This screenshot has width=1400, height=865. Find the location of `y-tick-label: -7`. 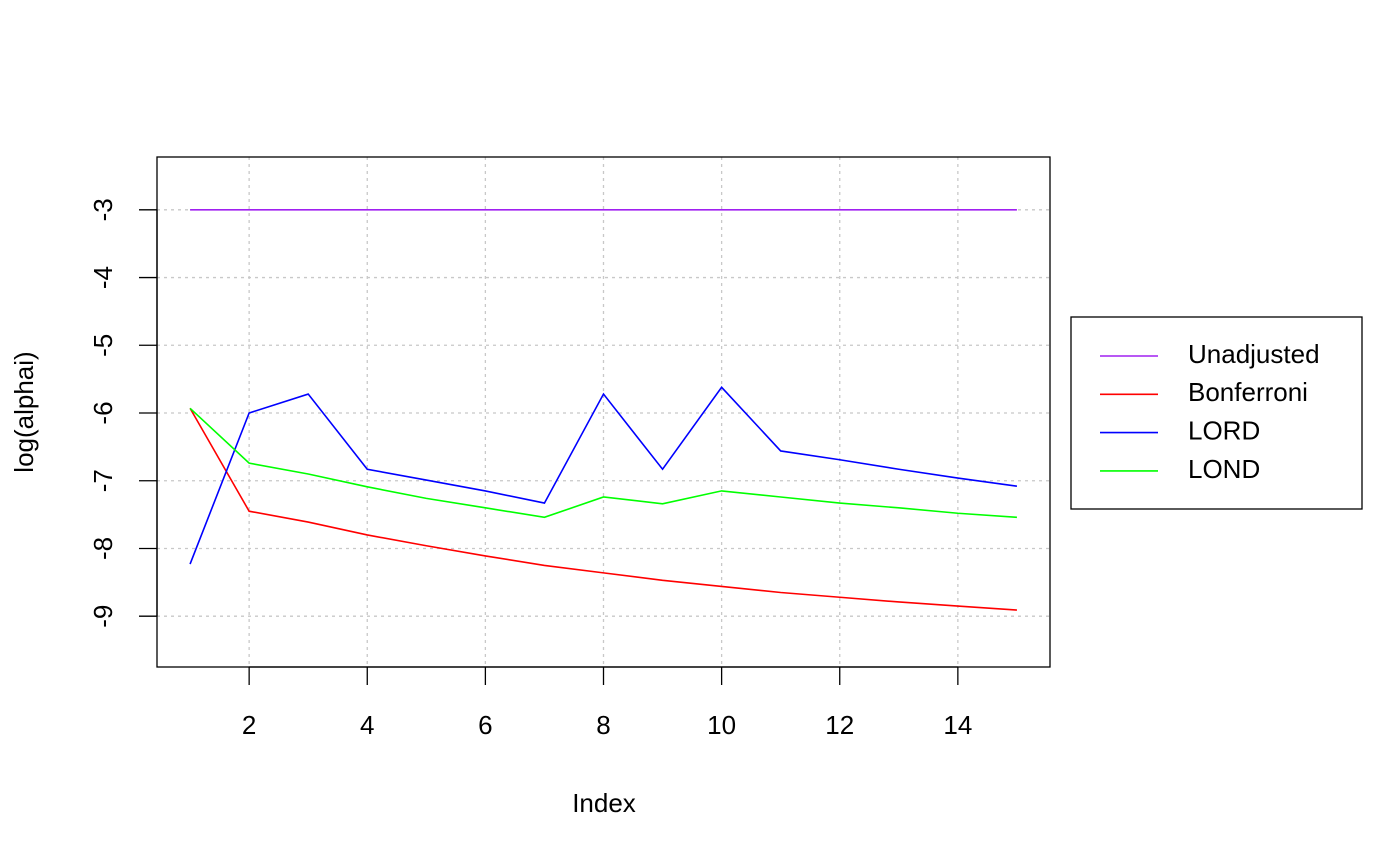

y-tick-label: -7 is located at coordinates (103, 480).